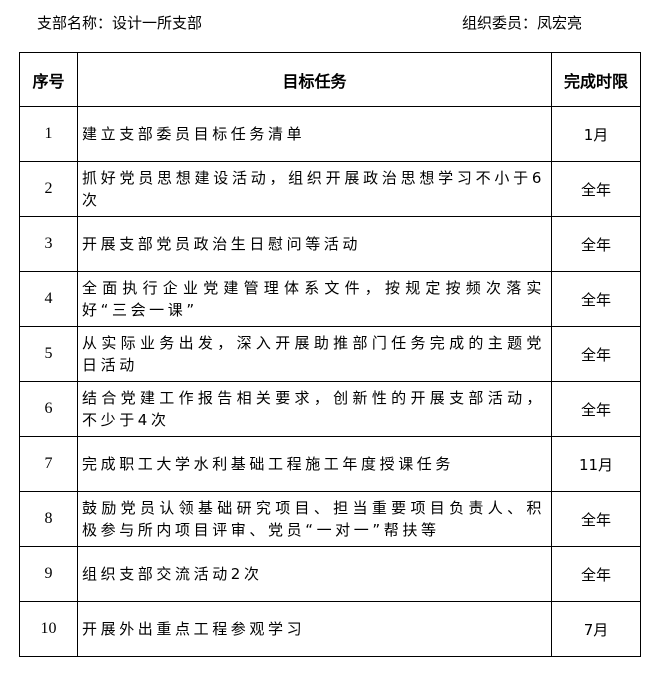 This screenshot has width=663, height=677. I want to click on table-row: 1 建立支部委员目标任务清单 1月, so click(330, 134).